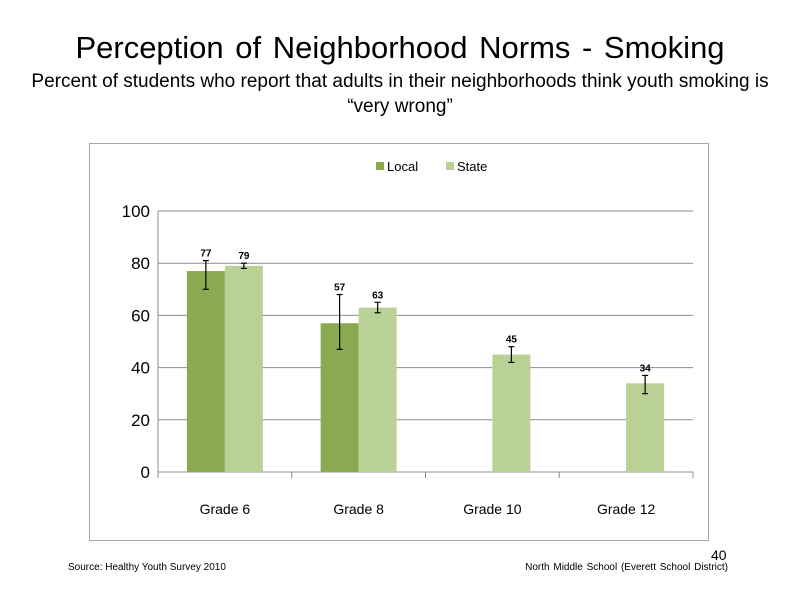 This screenshot has height=600, width=800. I want to click on y-tick-label: 20, so click(140, 420).